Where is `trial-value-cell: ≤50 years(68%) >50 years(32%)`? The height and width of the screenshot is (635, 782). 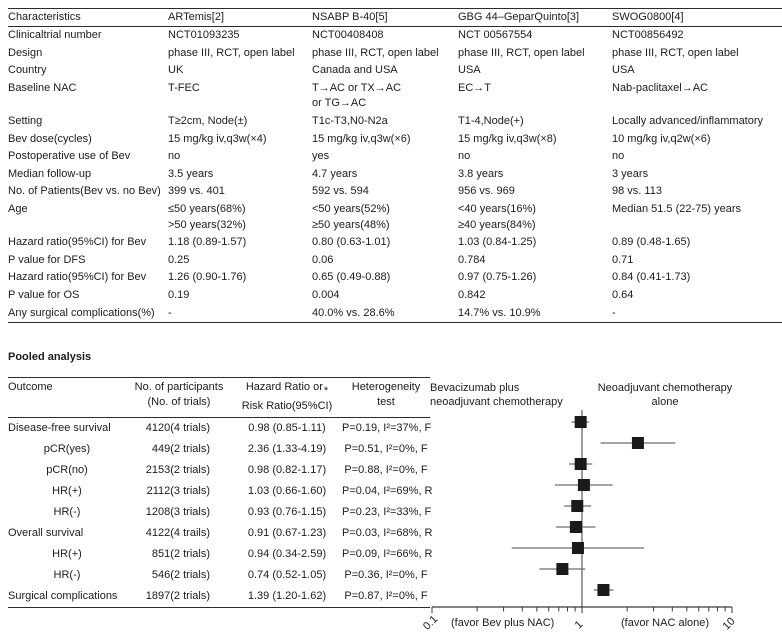 trial-value-cell: ≤50 years(68%) >50 years(32%) is located at coordinates (207, 216).